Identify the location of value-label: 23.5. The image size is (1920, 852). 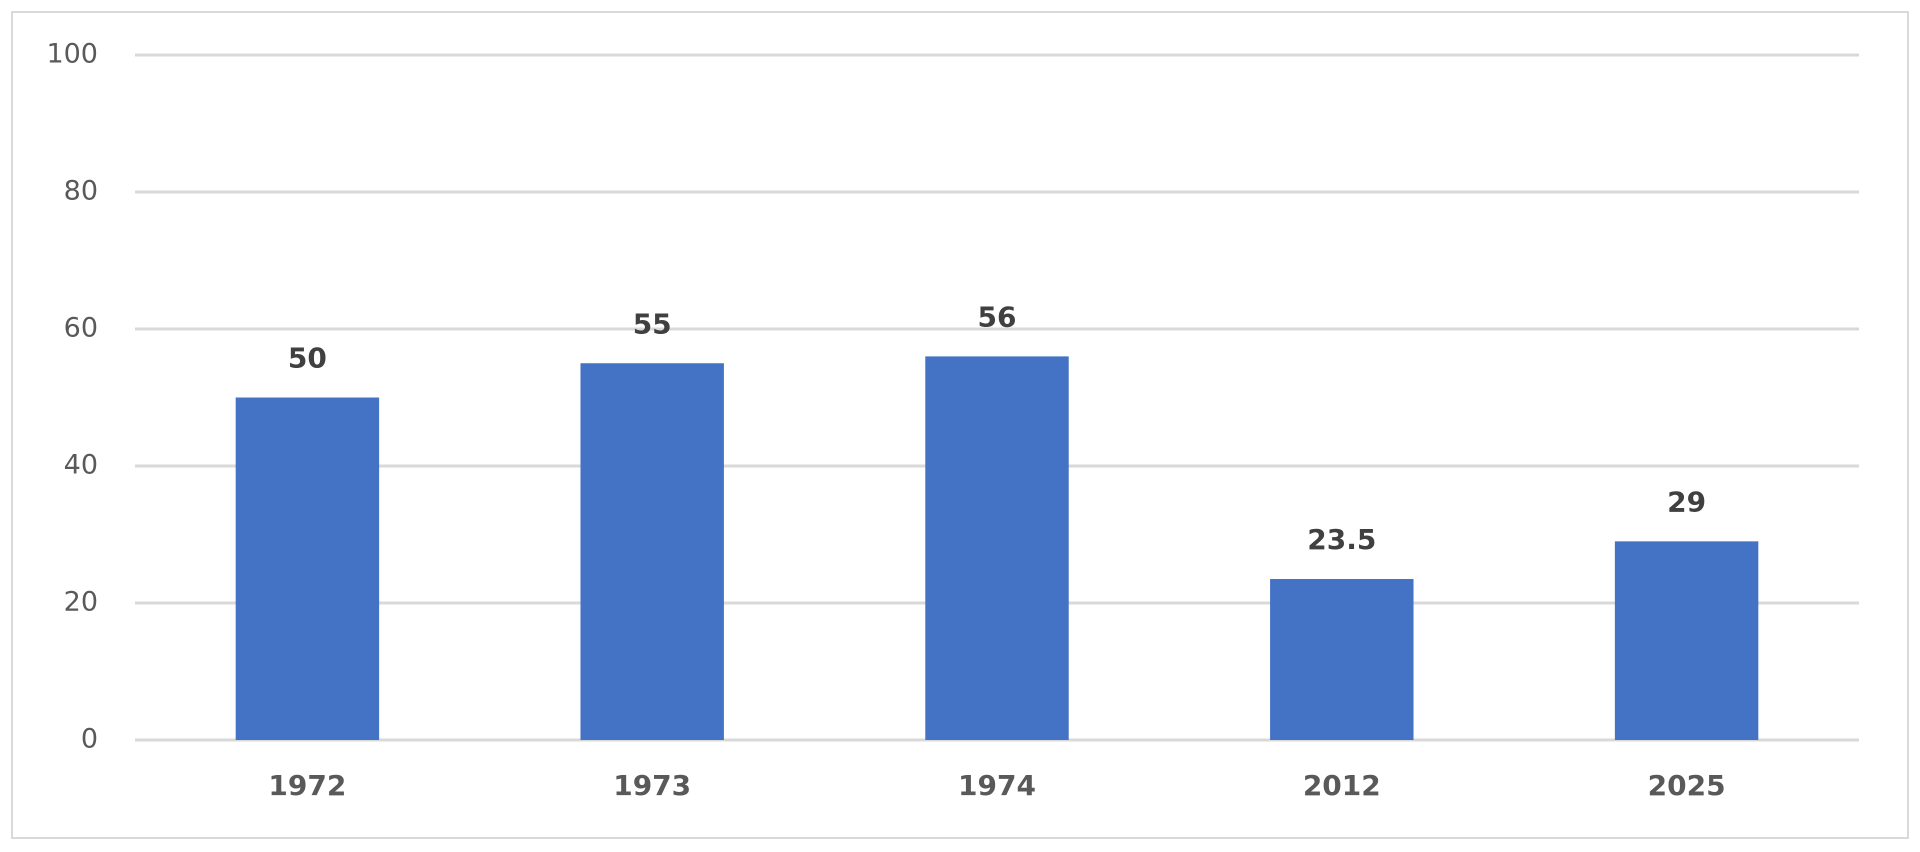
(1341, 539).